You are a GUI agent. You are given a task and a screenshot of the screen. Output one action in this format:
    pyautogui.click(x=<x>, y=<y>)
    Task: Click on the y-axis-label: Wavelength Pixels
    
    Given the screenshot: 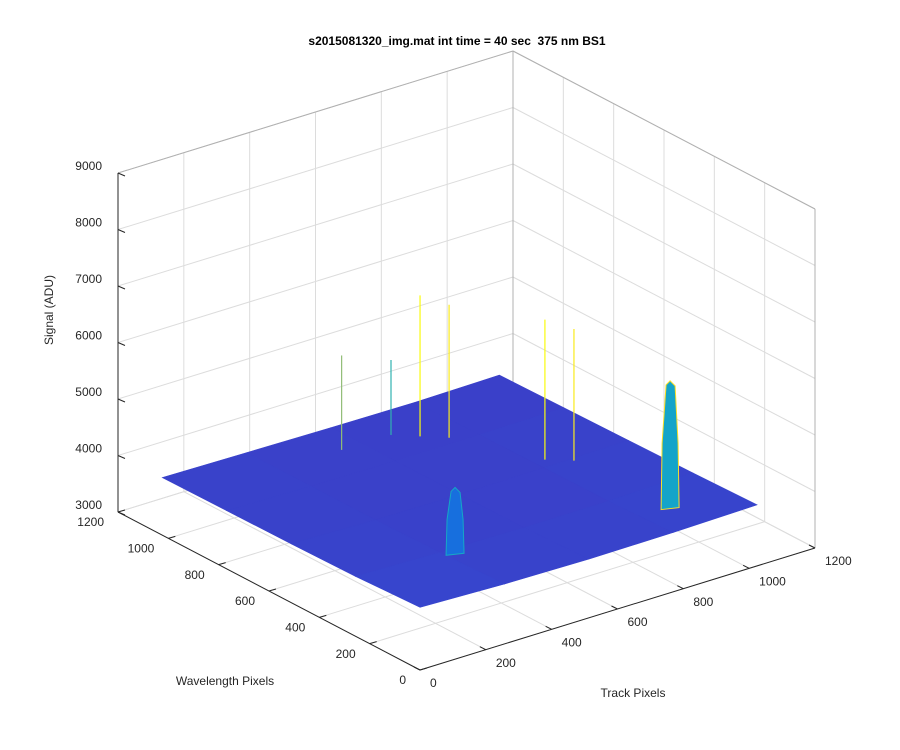 What is the action you would take?
    pyautogui.click(x=225, y=681)
    